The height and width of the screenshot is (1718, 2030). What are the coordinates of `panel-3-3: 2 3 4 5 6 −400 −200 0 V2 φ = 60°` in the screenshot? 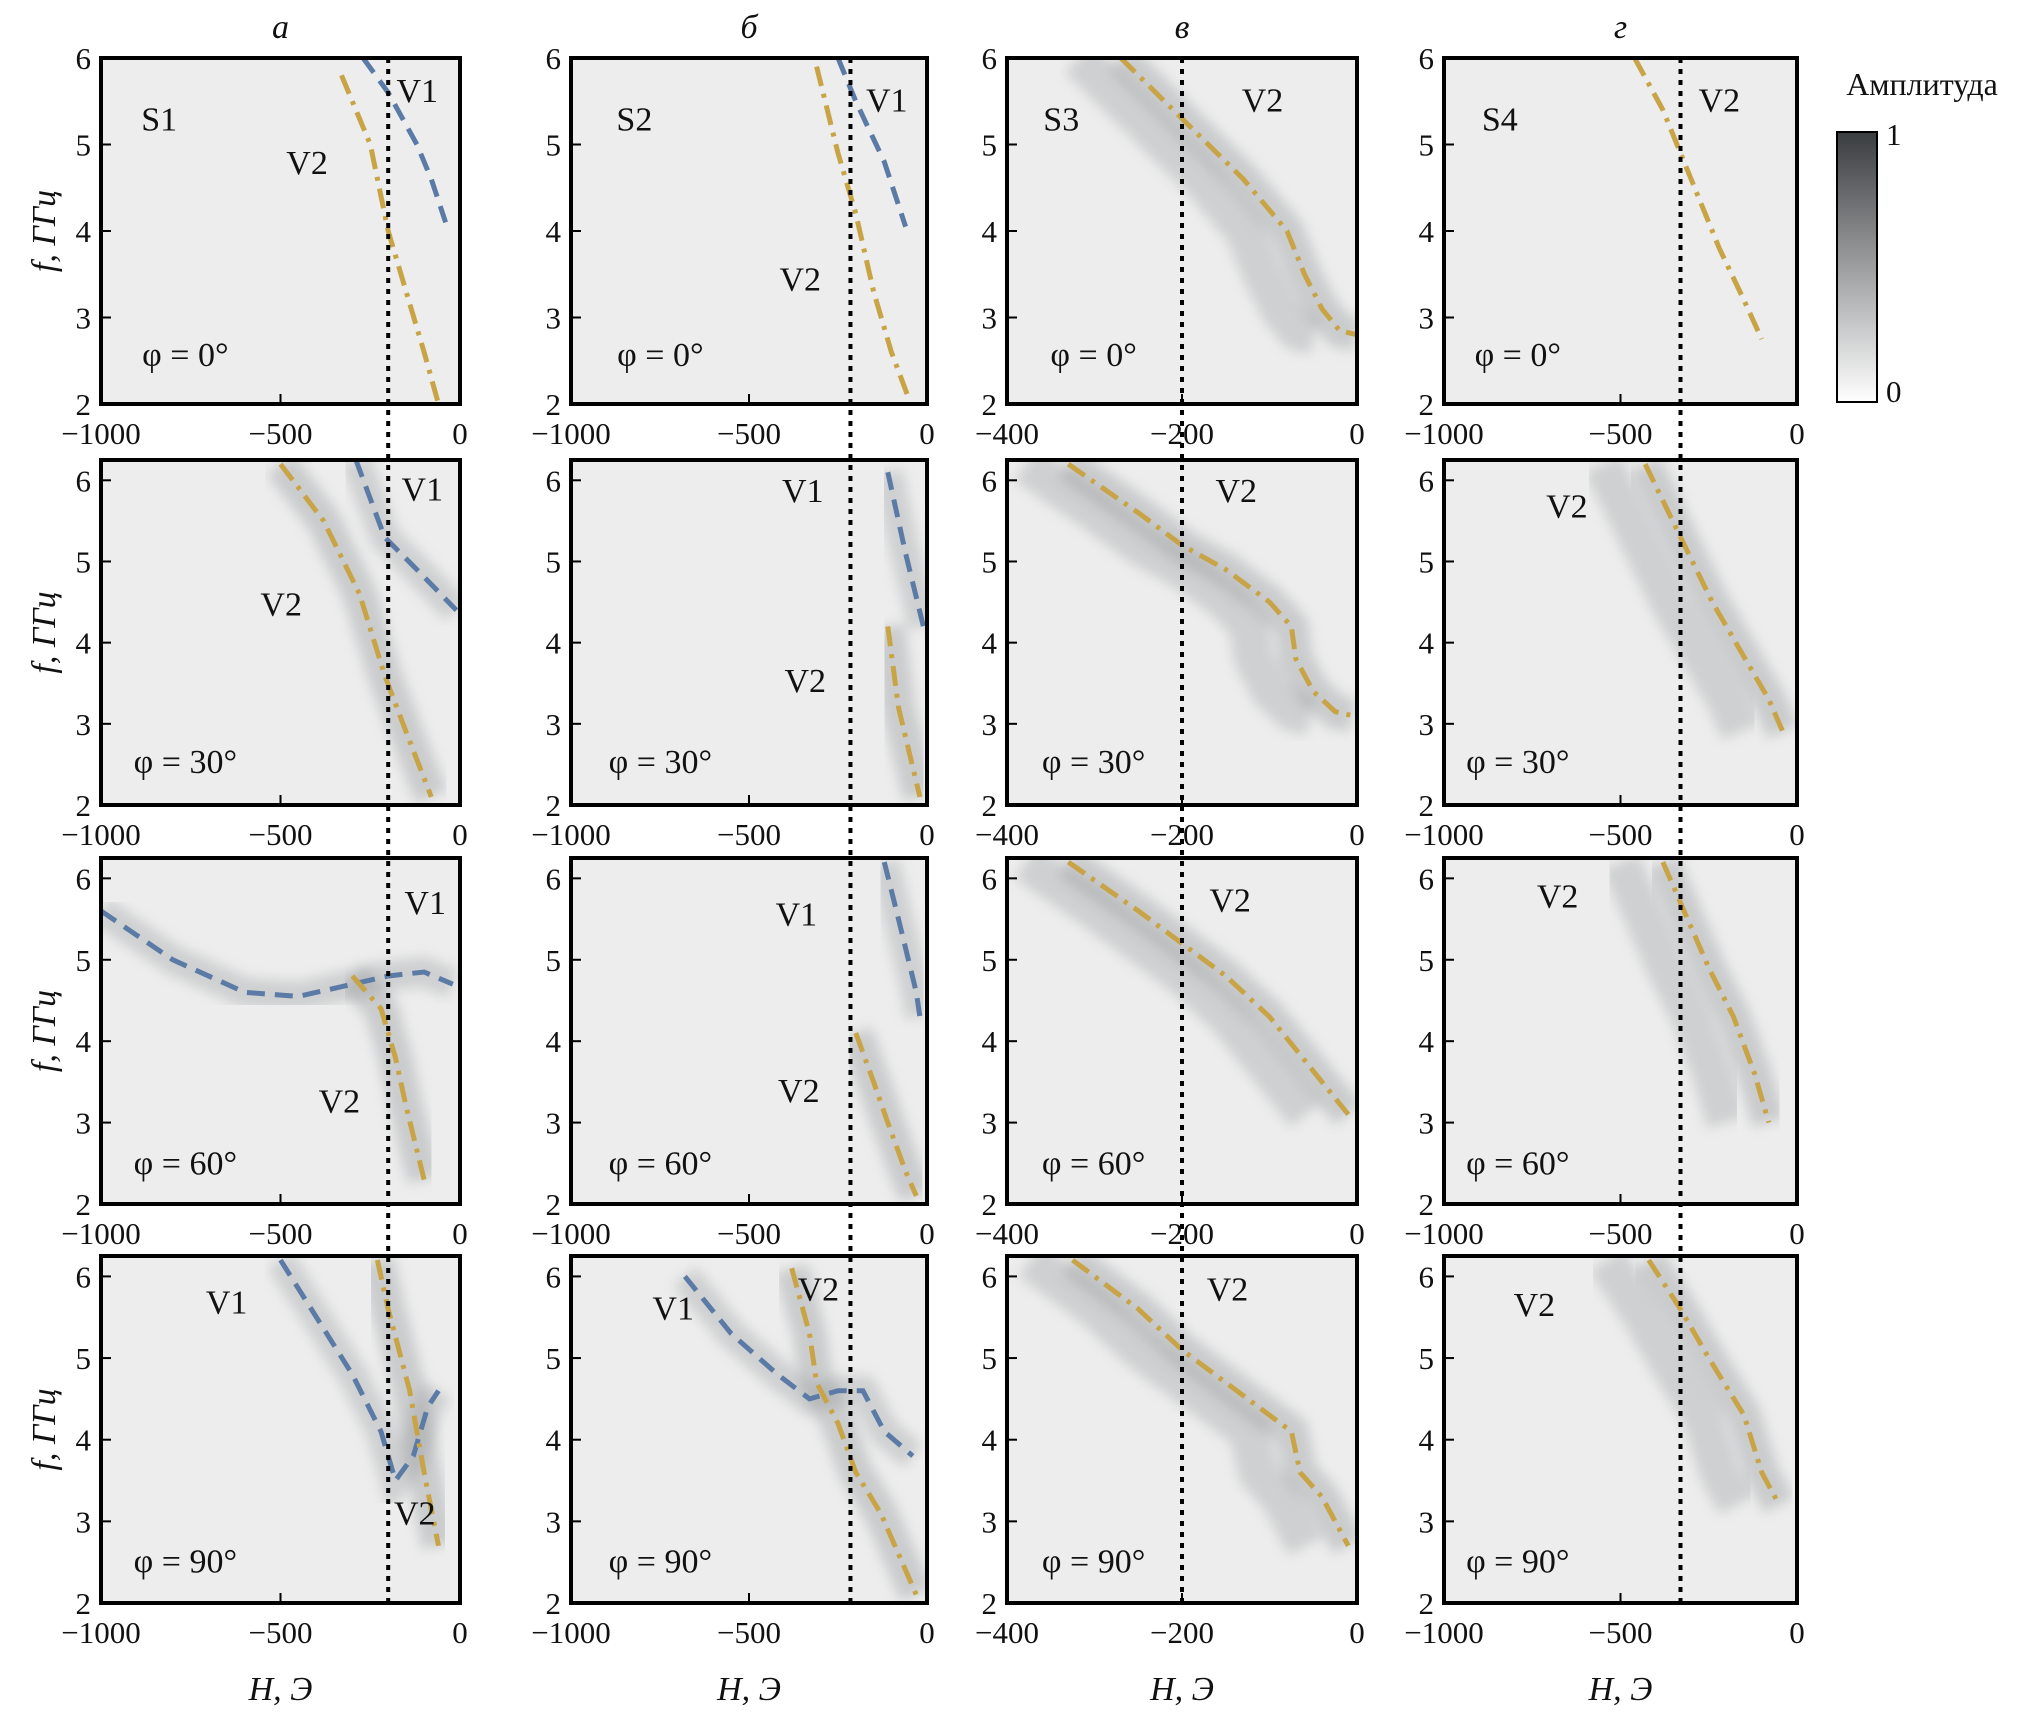 It's located at (1170, 1053).